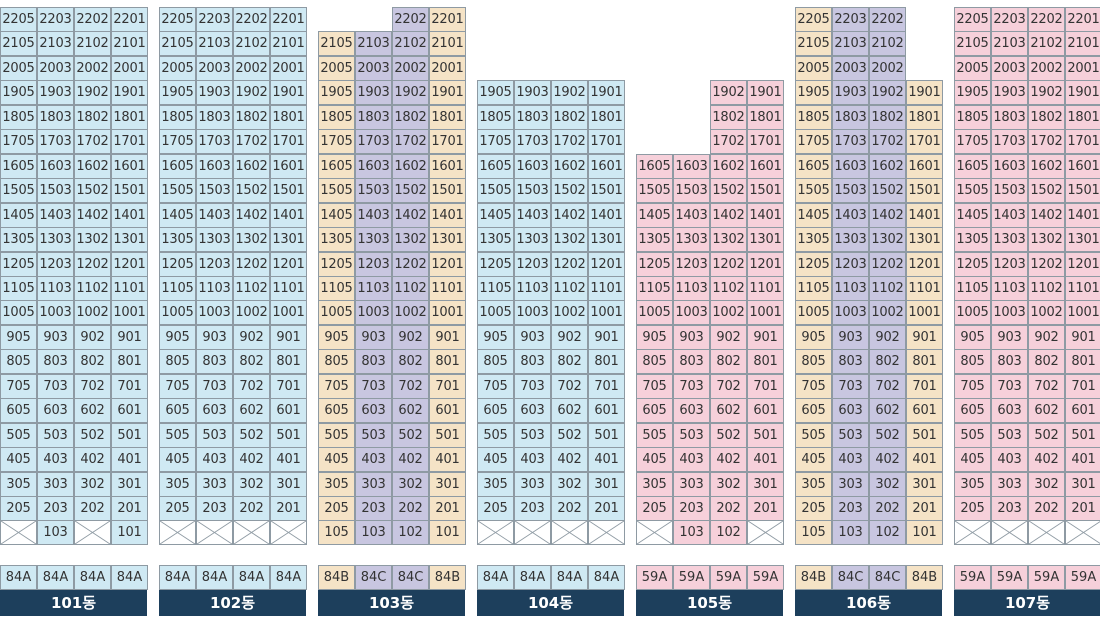 The image size is (1100, 622). What do you see at coordinates (92, 44) in the screenshot?
I see `unit-cell: 2102` at bounding box center [92, 44].